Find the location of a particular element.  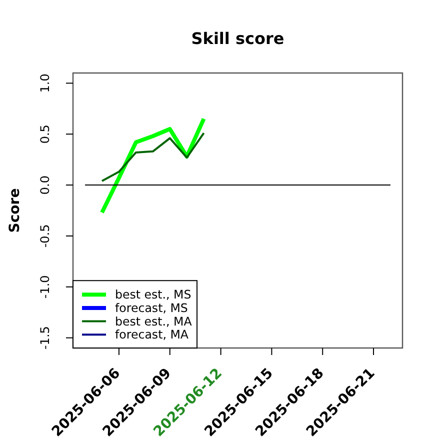

y-tick-label: -1.5 is located at coordinates (45, 338).